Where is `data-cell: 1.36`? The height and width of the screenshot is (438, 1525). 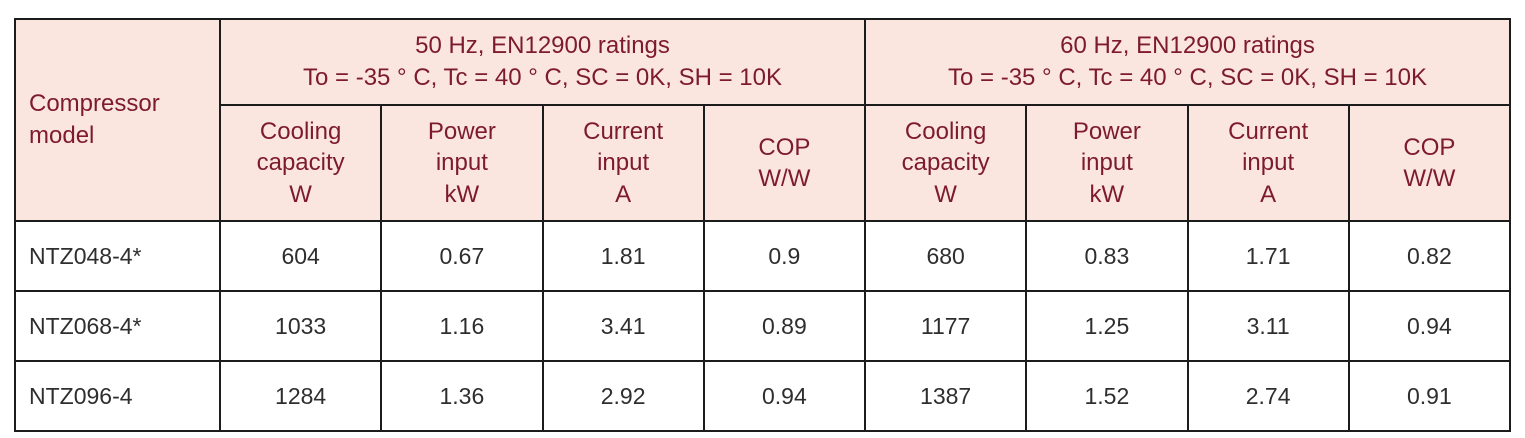
data-cell: 1.36 is located at coordinates (462, 396).